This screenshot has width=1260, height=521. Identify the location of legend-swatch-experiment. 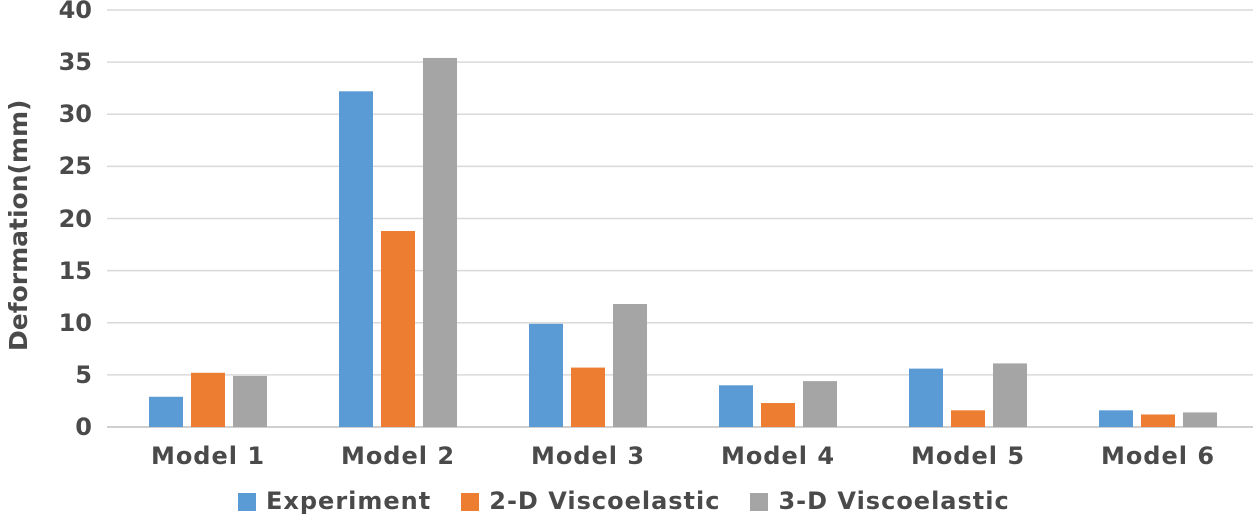
(247, 502).